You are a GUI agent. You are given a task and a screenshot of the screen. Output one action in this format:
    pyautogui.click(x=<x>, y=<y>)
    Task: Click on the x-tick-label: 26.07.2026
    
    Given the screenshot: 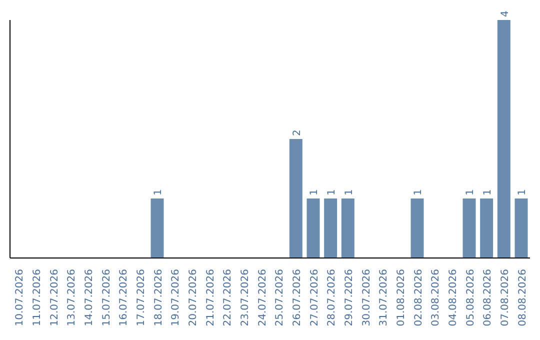 What is the action you would take?
    pyautogui.click(x=297, y=297)
    